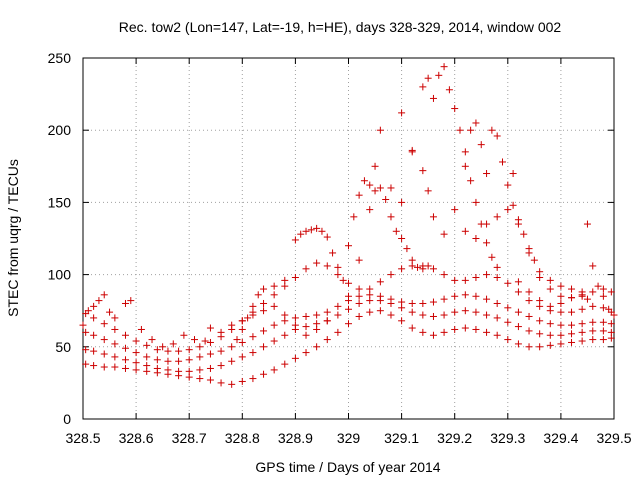 This screenshot has width=640, height=480. I want to click on x-tick-label: 329.1, so click(401, 438).